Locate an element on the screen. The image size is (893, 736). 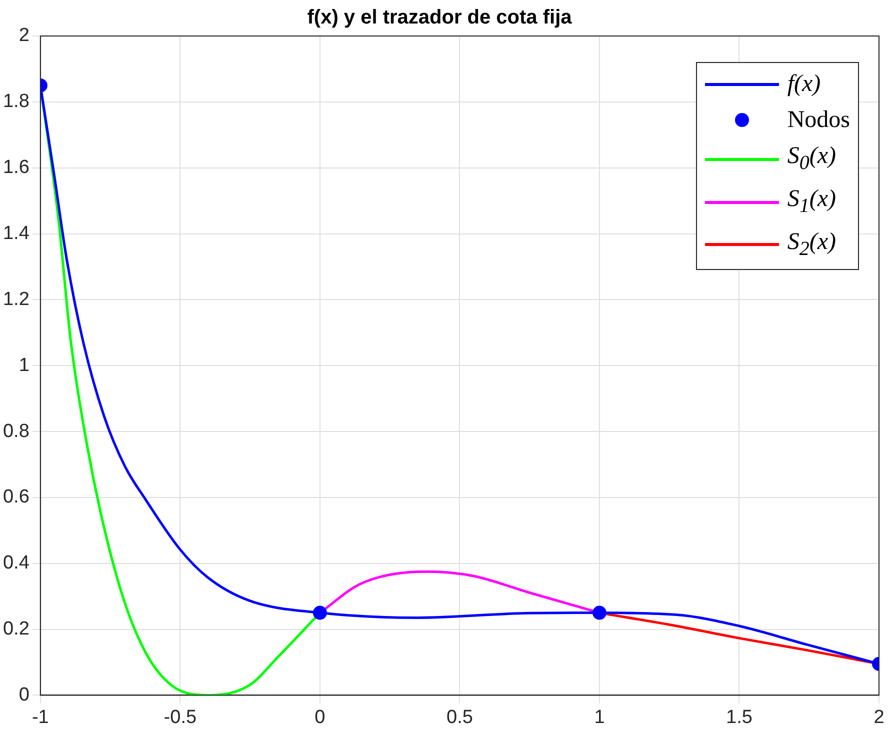
y-tick-label: 1.4 is located at coordinates (16, 233).